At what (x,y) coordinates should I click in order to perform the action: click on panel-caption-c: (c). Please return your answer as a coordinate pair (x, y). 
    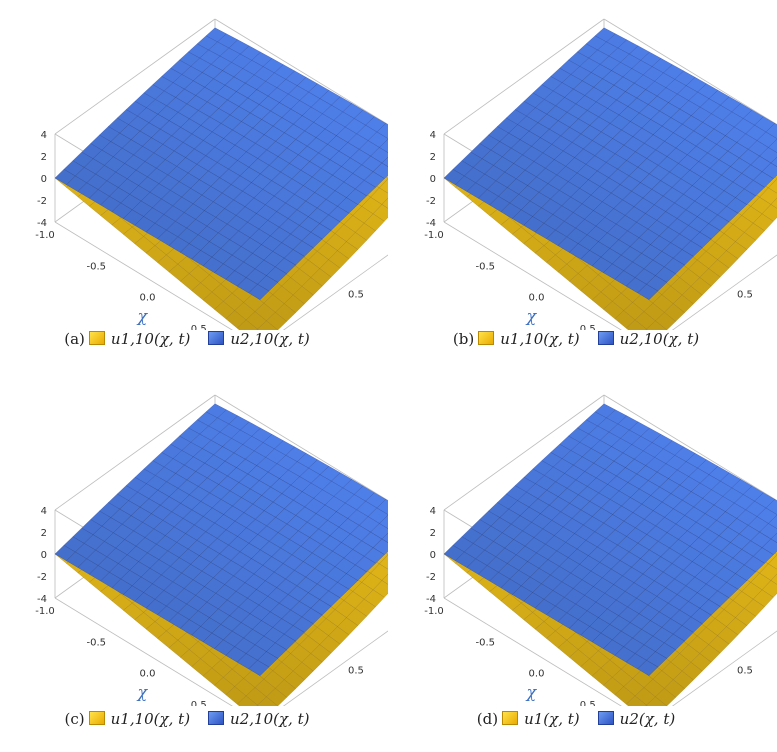
    Looking at the image, I should click on (74, 719).